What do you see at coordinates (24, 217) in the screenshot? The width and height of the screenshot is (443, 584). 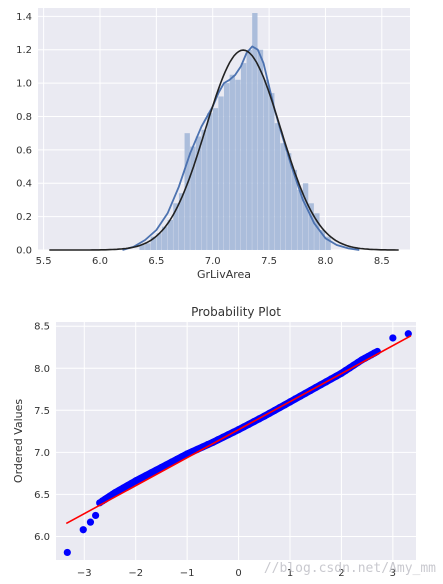 I see `y-tick-label: 0.2` at bounding box center [24, 217].